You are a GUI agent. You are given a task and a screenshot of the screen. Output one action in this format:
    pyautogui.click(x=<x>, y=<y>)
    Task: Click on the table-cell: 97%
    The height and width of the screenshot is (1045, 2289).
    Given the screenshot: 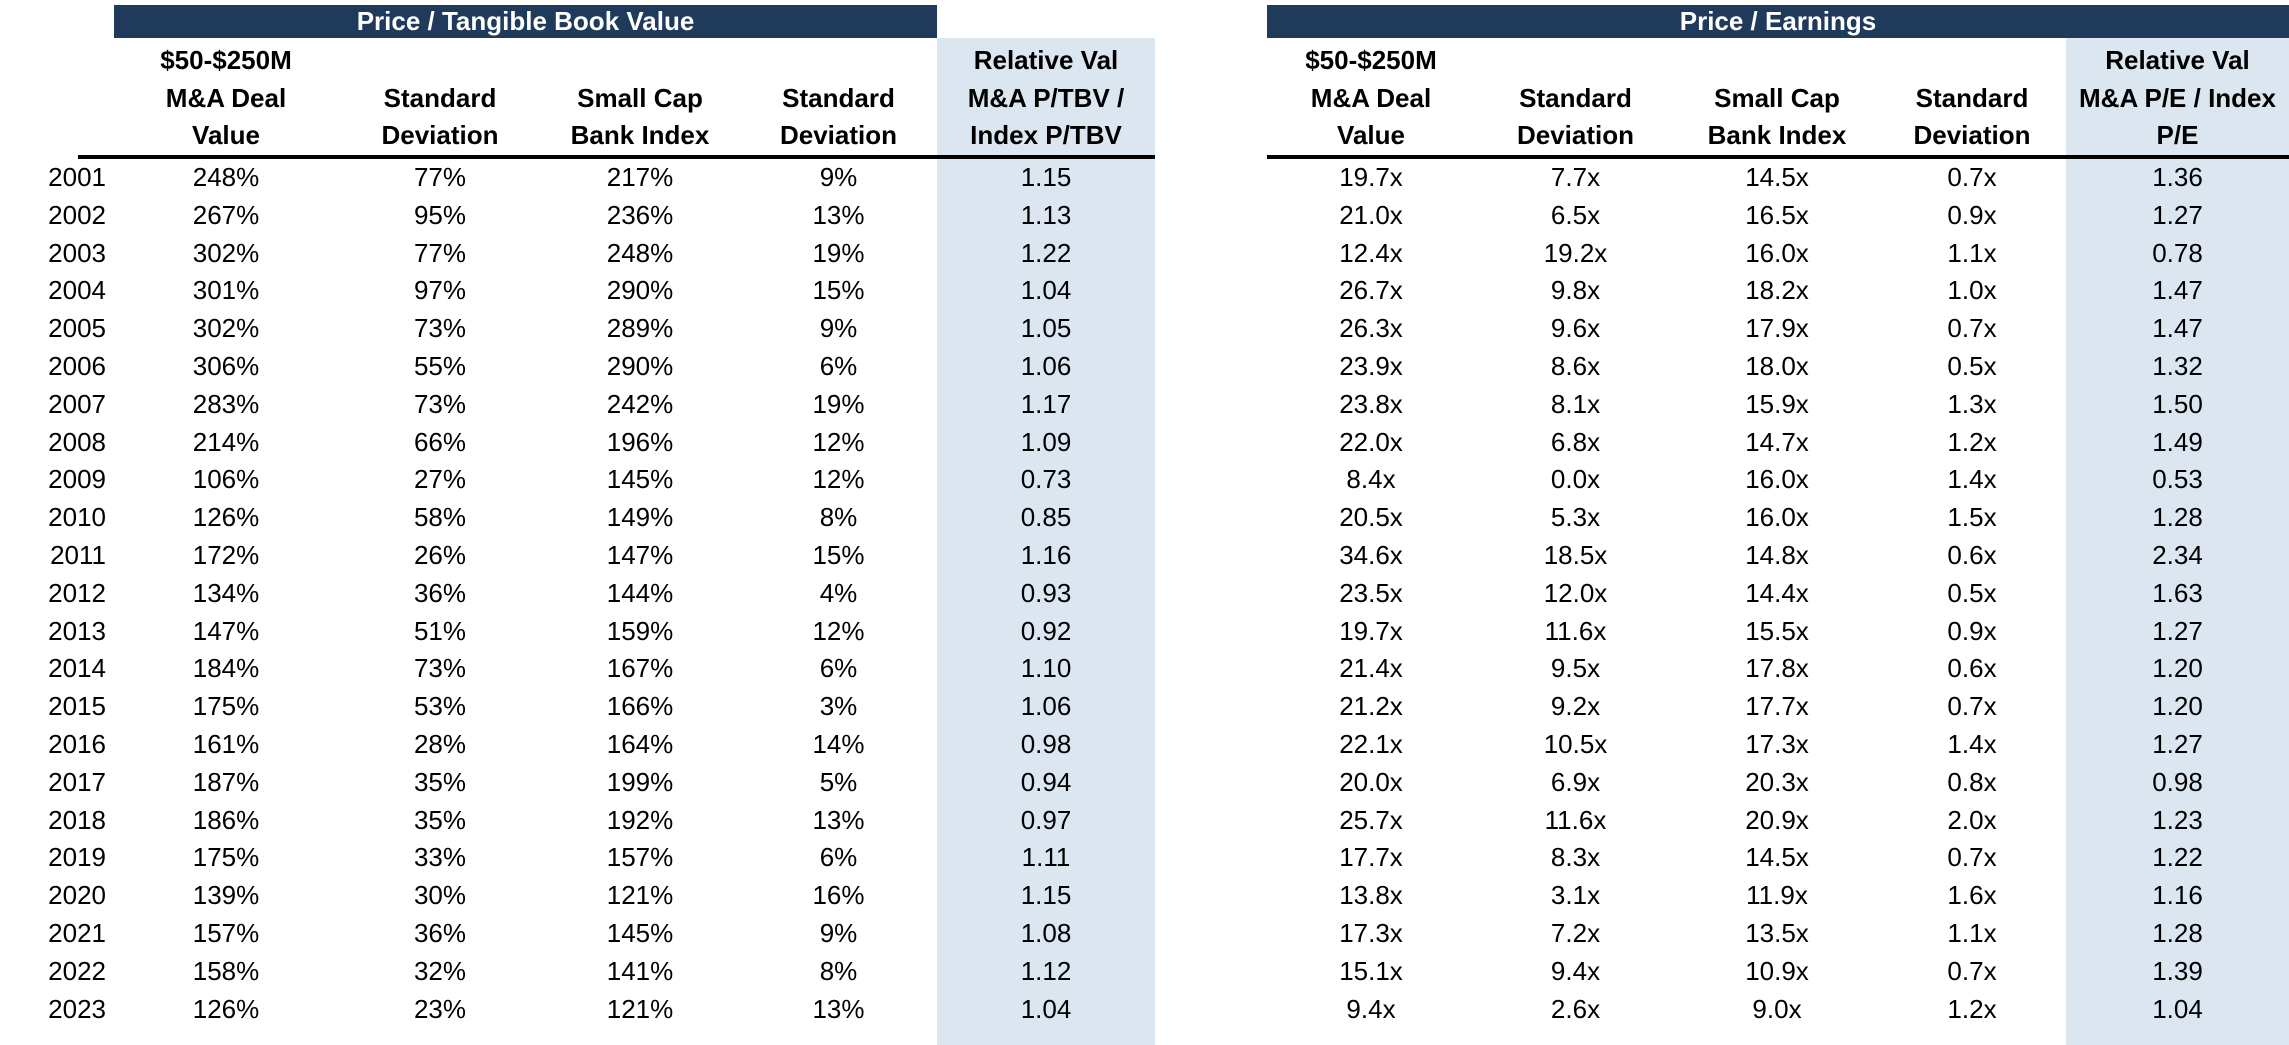 What is the action you would take?
    pyautogui.click(x=440, y=290)
    